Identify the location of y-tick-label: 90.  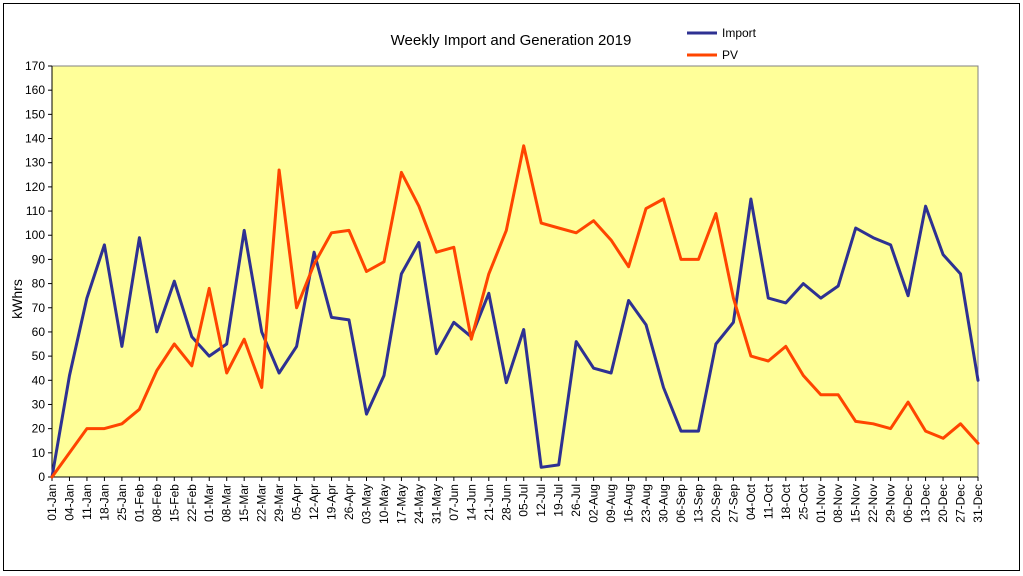
(39, 259).